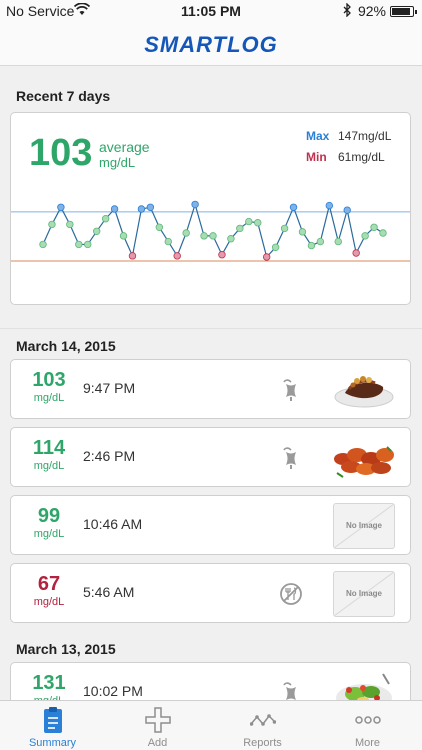 This screenshot has height=750, width=422. Describe the element at coordinates (157, 743) in the screenshot. I see `tab-label: Add` at that location.